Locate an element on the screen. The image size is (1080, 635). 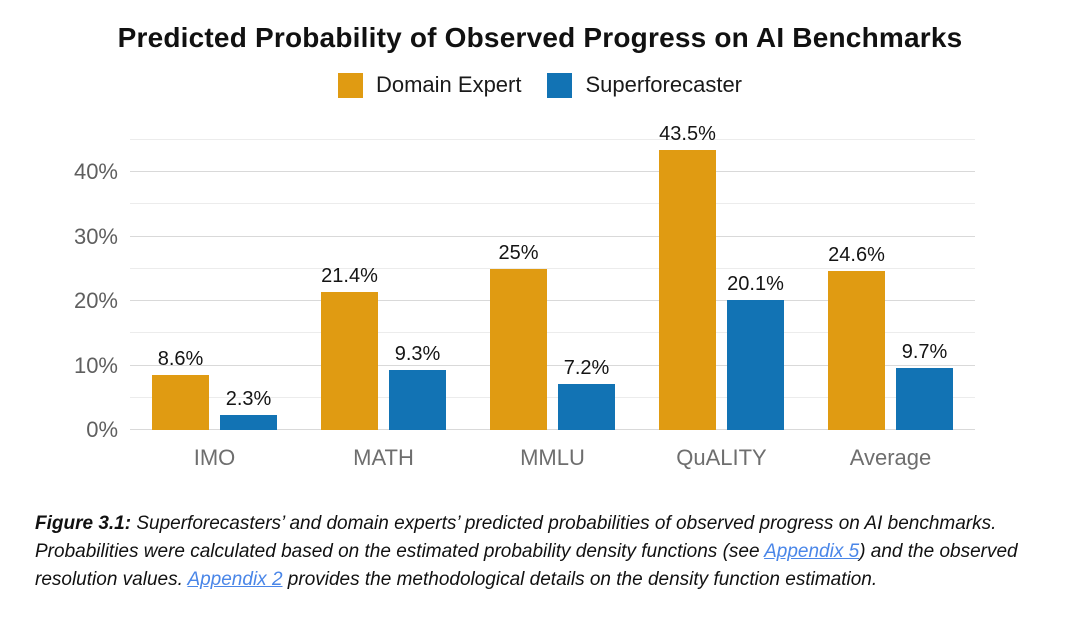
y-axis-tick-20pct: 20% is located at coordinates (95, 301).